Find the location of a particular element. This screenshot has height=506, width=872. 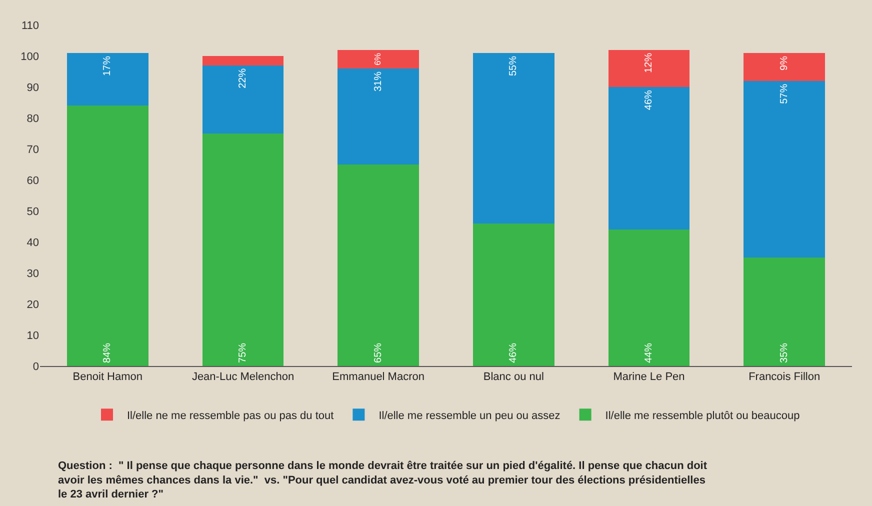

data-label: 31% is located at coordinates (378, 81).